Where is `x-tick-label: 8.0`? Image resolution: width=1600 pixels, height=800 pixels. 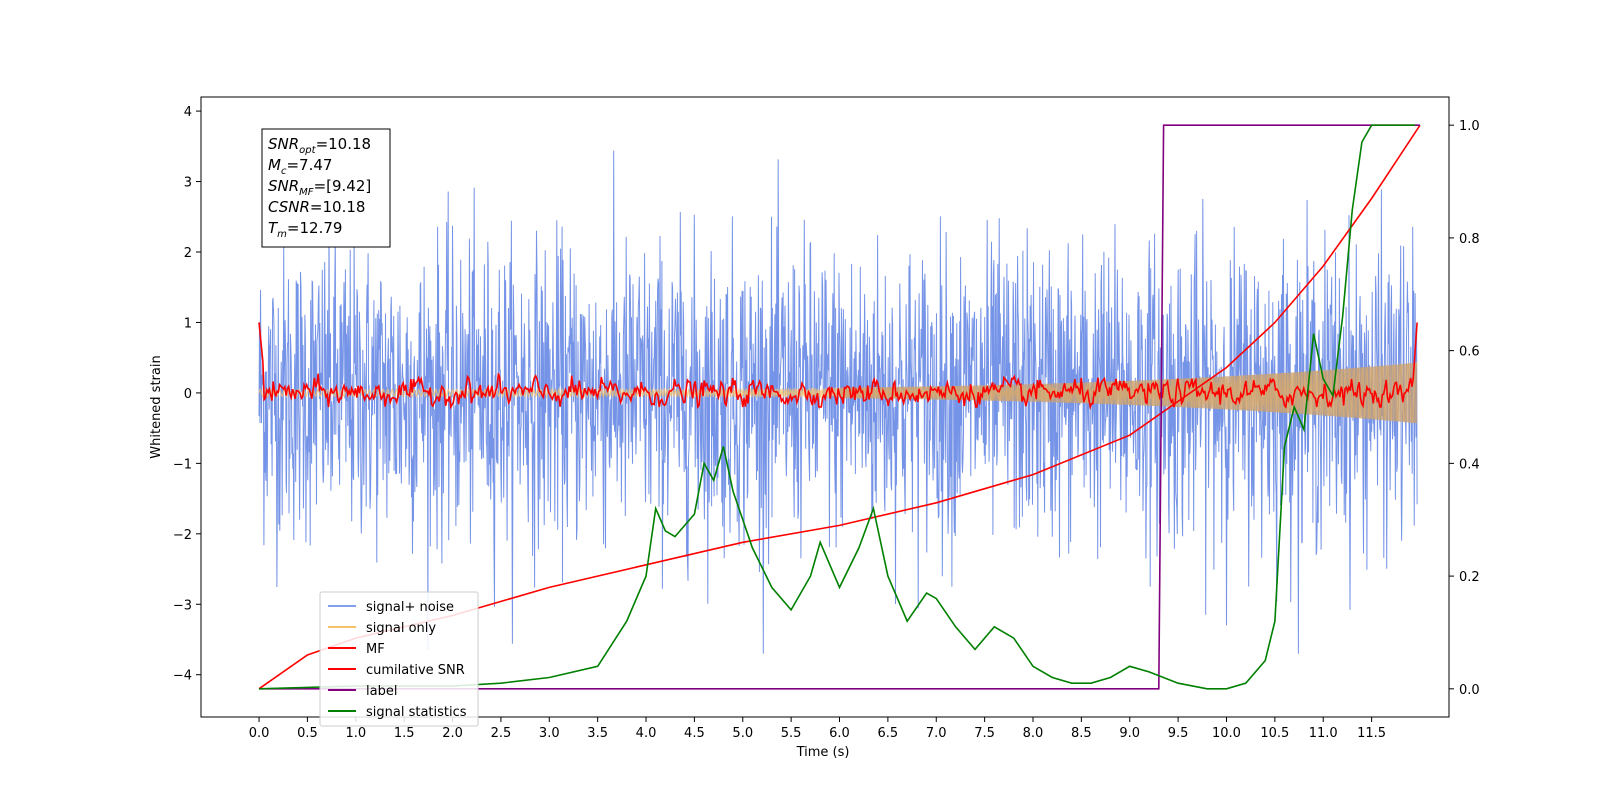 x-tick-label: 8.0 is located at coordinates (1033, 733).